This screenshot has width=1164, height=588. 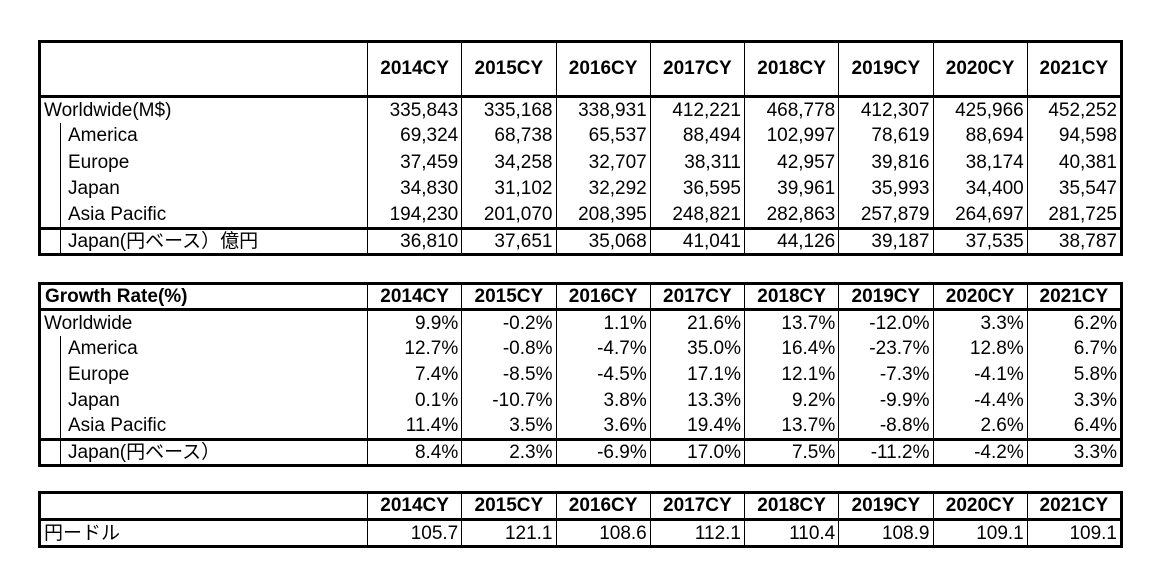 I want to click on value-cell: 19.4%, so click(x=697, y=427).